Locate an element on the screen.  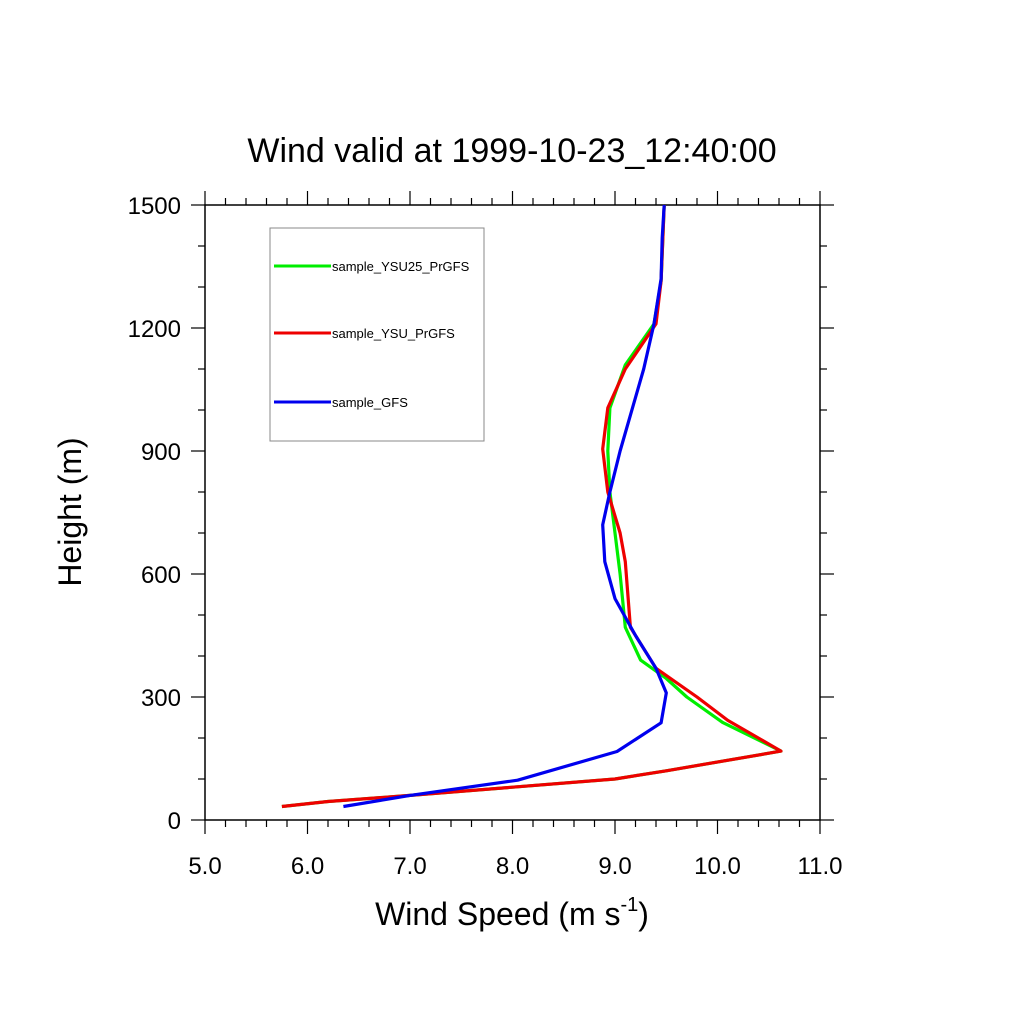
y-tick-label: 1500 is located at coordinates (154, 206).